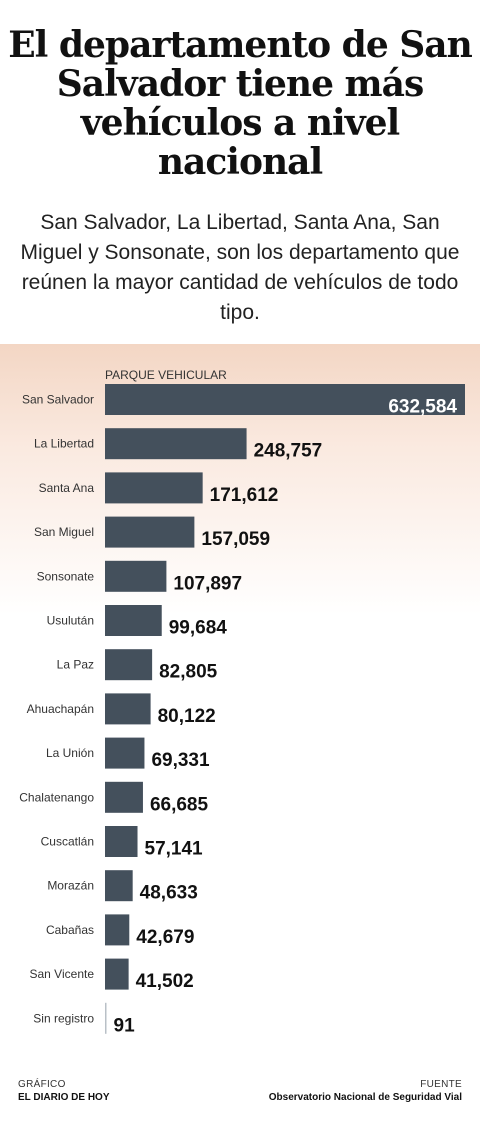 This screenshot has height=1123, width=480. I want to click on value-label: 48,633, so click(169, 893).